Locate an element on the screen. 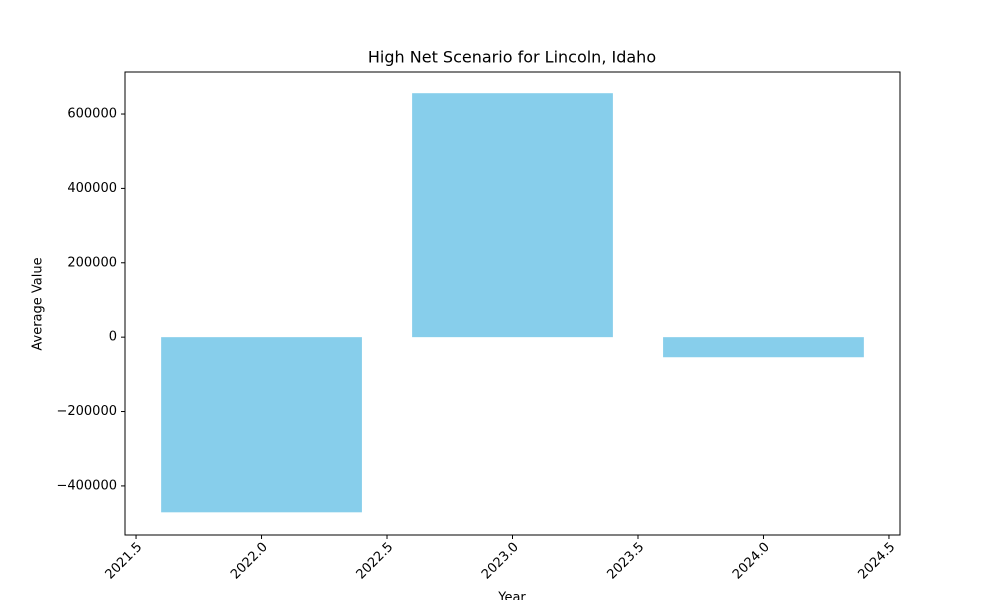 The width and height of the screenshot is (1000, 600). x-tick-label: 2023.0 is located at coordinates (500, 561).